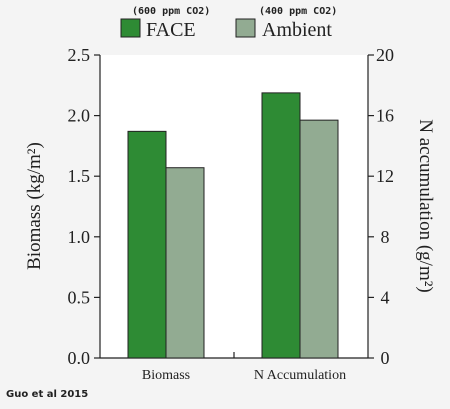 Image resolution: width=450 pixels, height=409 pixels. I want to click on y-axis-title-left: Biomass (kg/m²), so click(34, 206).